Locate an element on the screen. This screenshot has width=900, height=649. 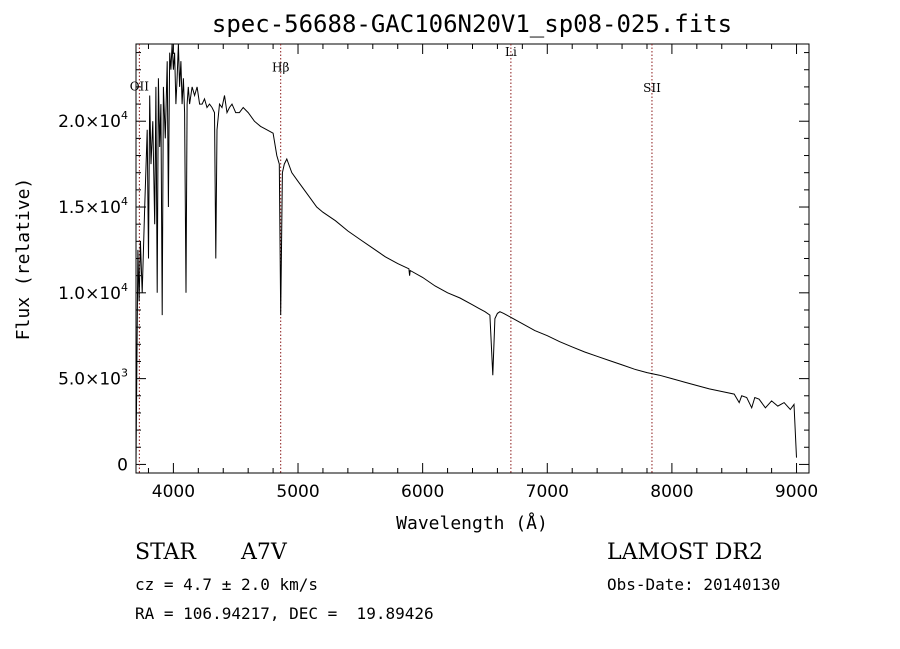
x-tick-label: 6000 is located at coordinates (422, 492).